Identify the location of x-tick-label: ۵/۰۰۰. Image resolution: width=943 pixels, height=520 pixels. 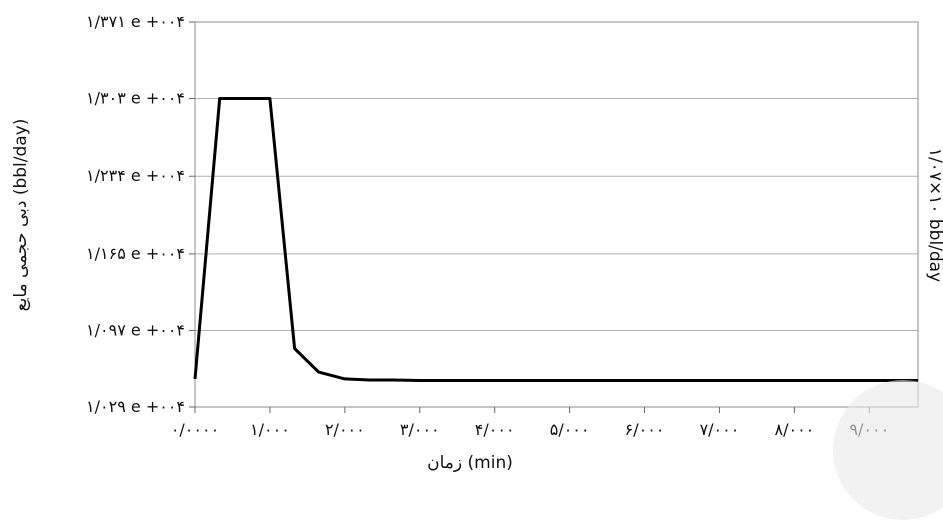
(570, 429).